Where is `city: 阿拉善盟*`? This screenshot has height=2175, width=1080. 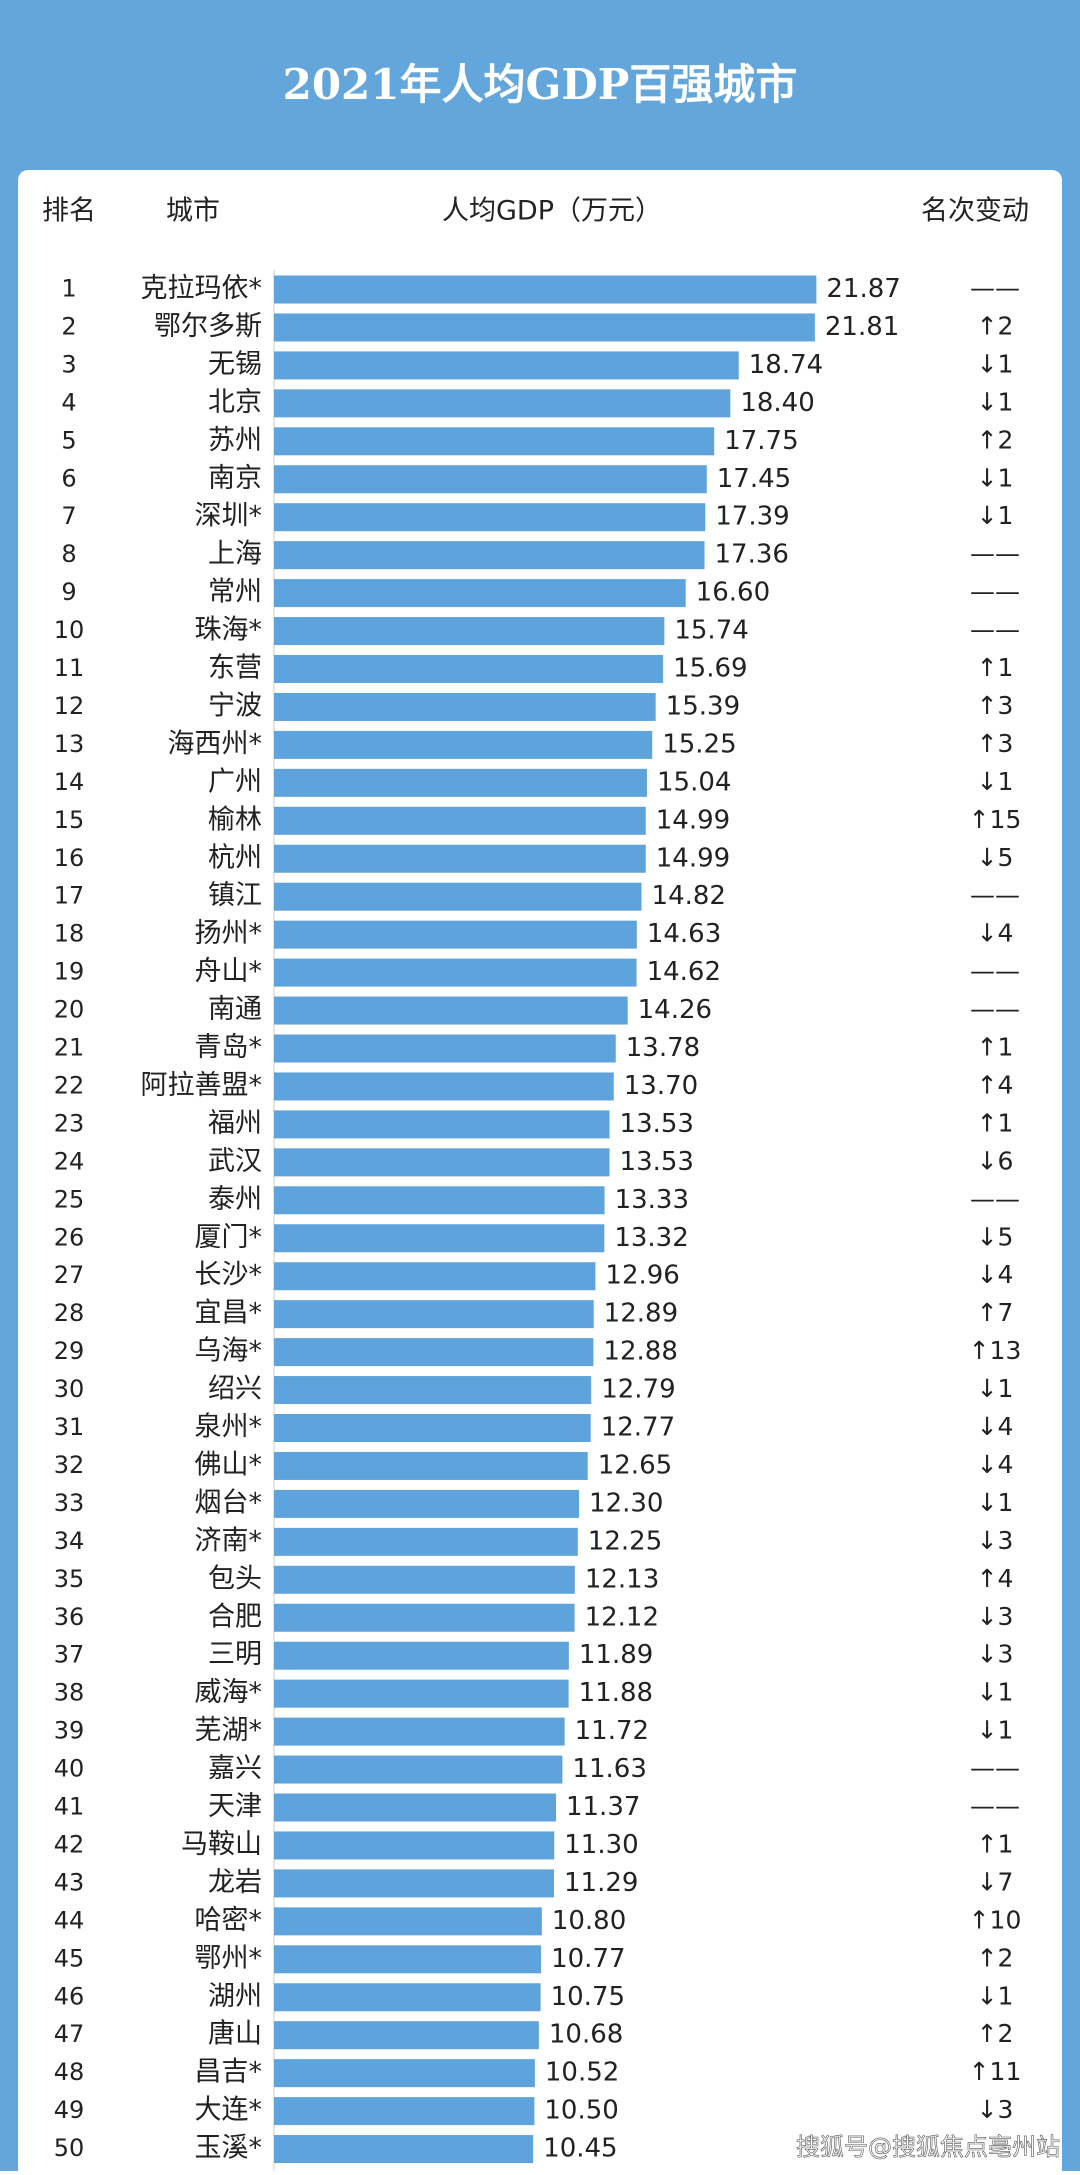
city: 阿拉善盟* is located at coordinates (202, 1085).